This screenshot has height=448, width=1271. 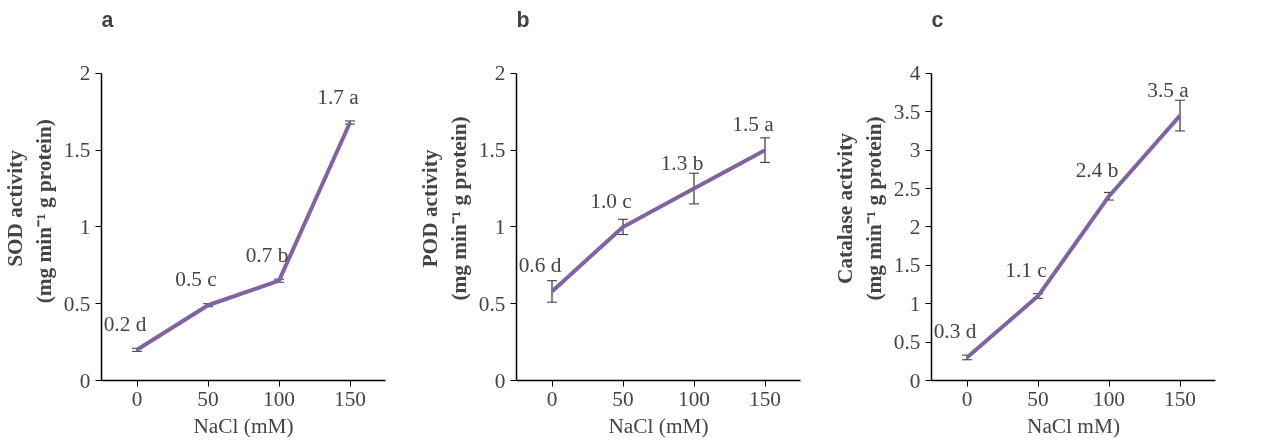 I want to click on data-label: 1.3 b, so click(x=682, y=162).